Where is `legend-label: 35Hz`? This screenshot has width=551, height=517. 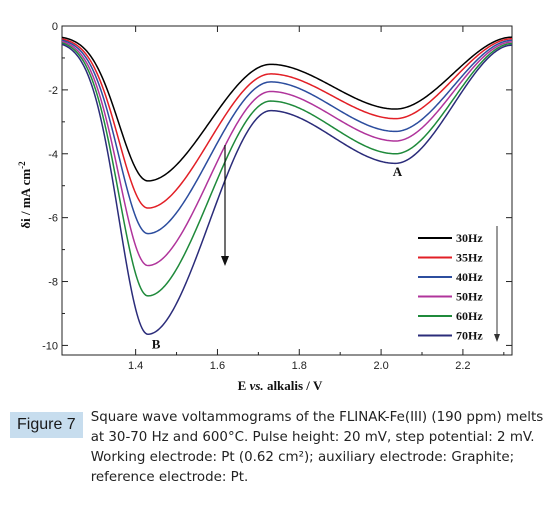
legend-label: 35Hz is located at coordinates (469, 258).